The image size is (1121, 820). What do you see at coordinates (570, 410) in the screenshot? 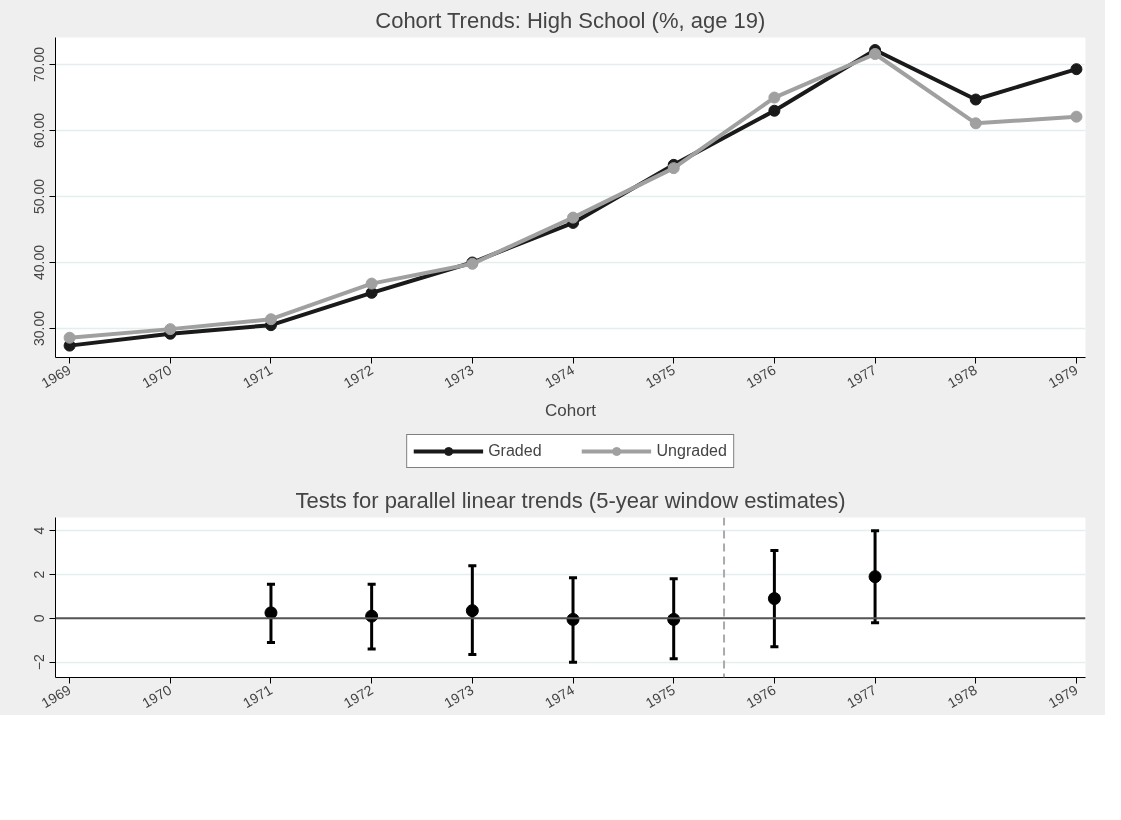
I see `x-axis-title: Cohort` at bounding box center [570, 410].